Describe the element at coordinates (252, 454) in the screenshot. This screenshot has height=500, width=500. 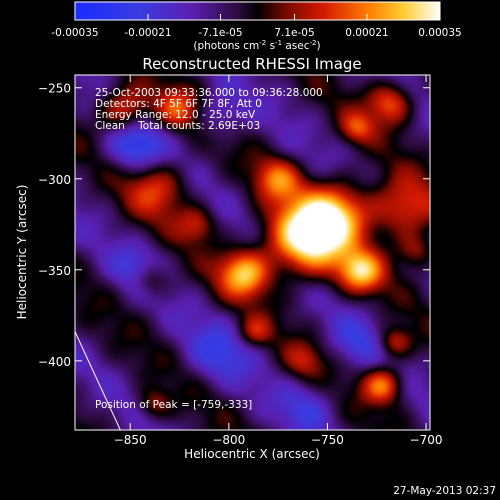
I see `x-axis-label: Heliocentric X (arcsec)` at that location.